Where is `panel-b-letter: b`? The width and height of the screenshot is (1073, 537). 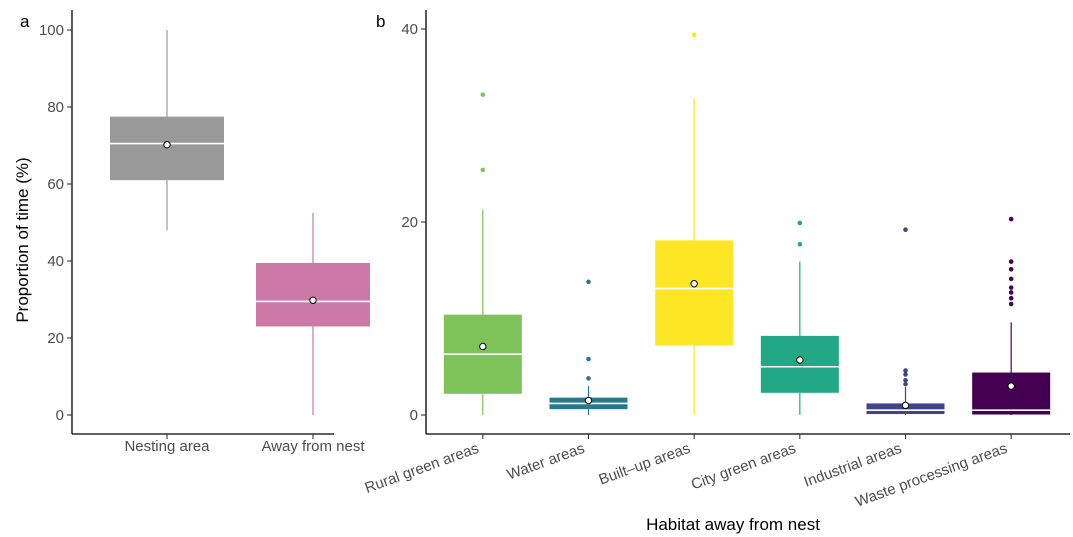
panel-b-letter: b is located at coordinates (380, 21).